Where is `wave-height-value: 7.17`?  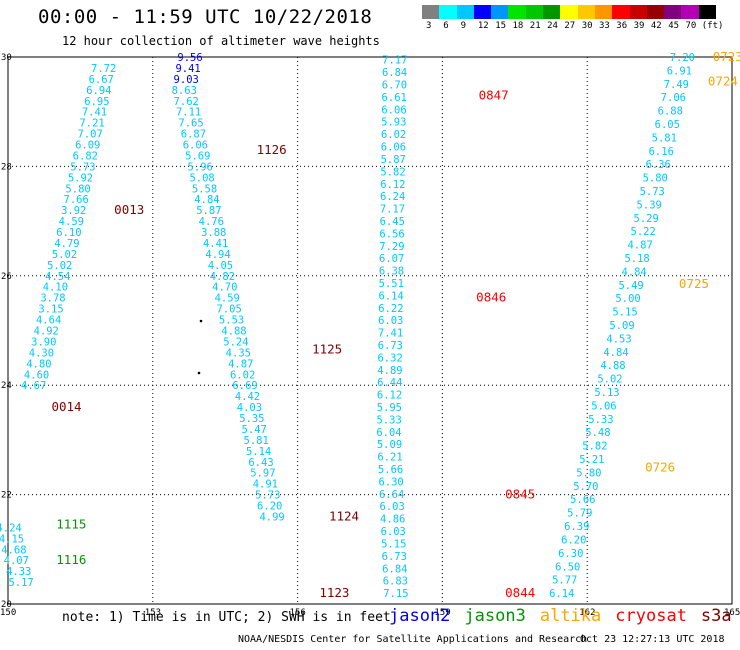
wave-height-value: 7.17 is located at coordinates (394, 61).